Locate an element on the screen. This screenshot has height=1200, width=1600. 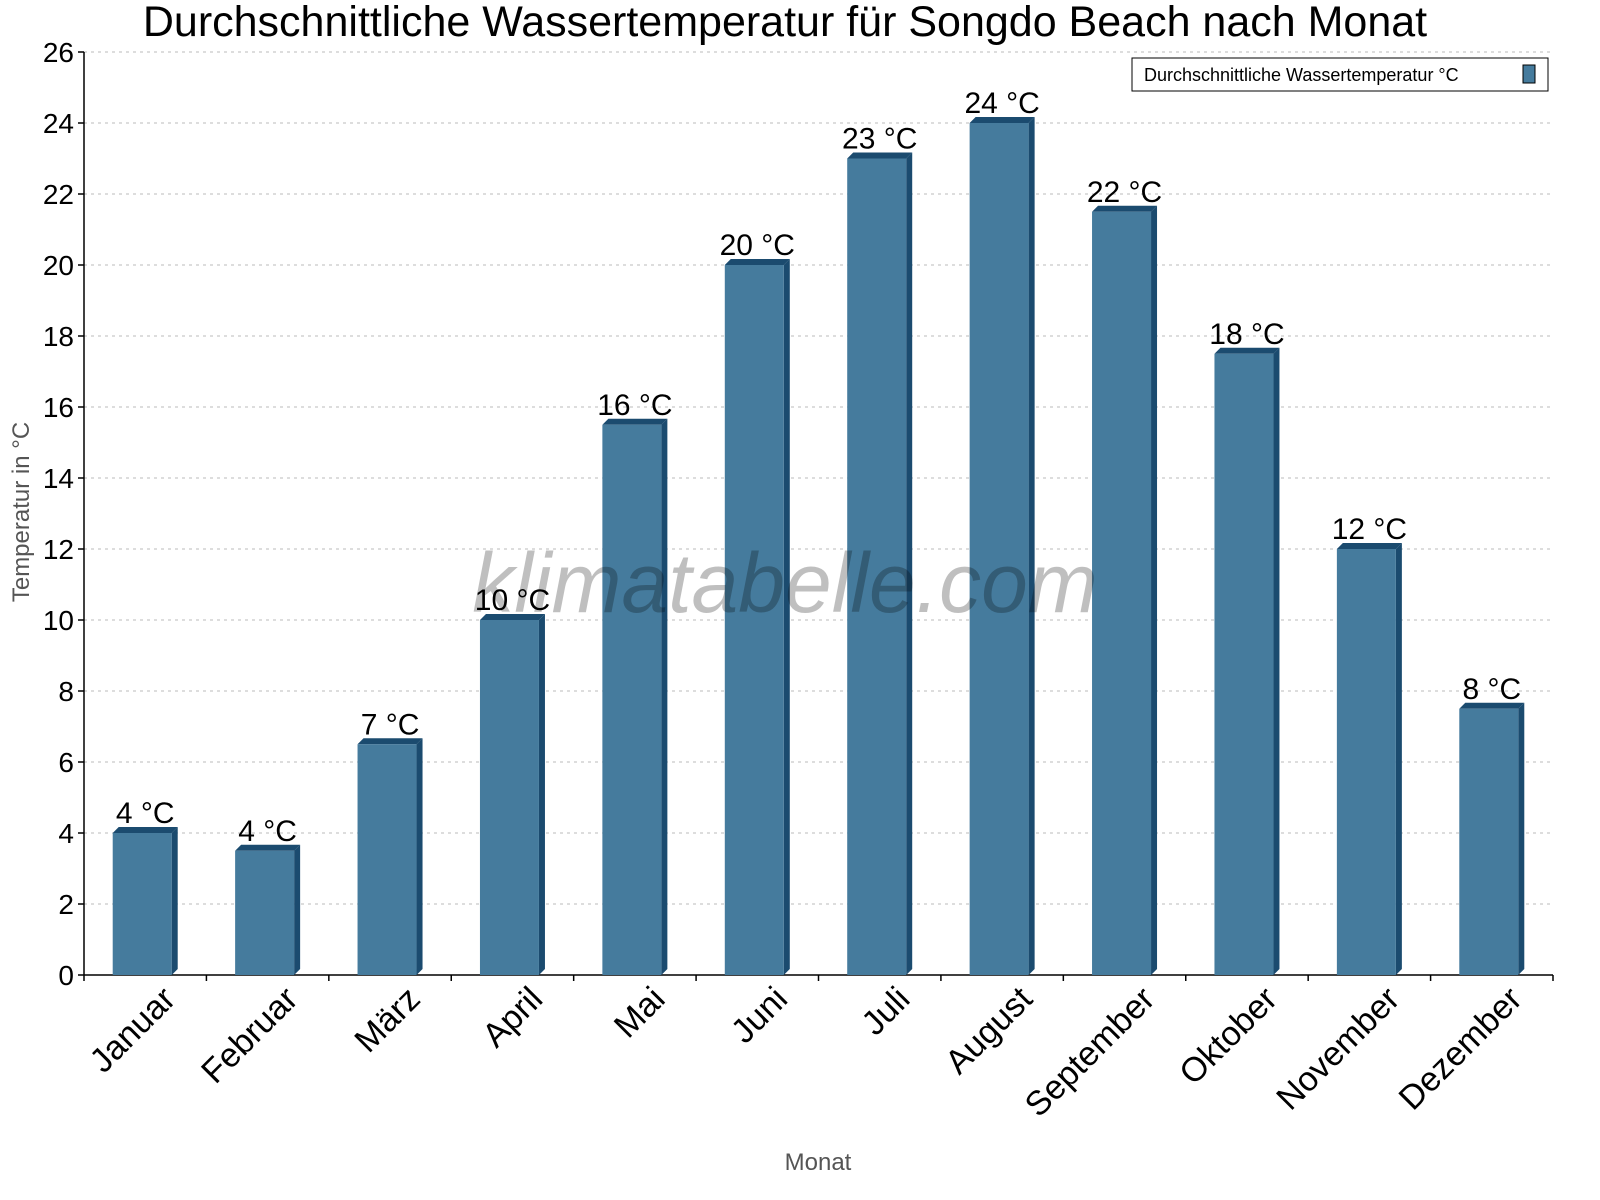
x-tick-label: Januar is located at coordinates (132, 1030).